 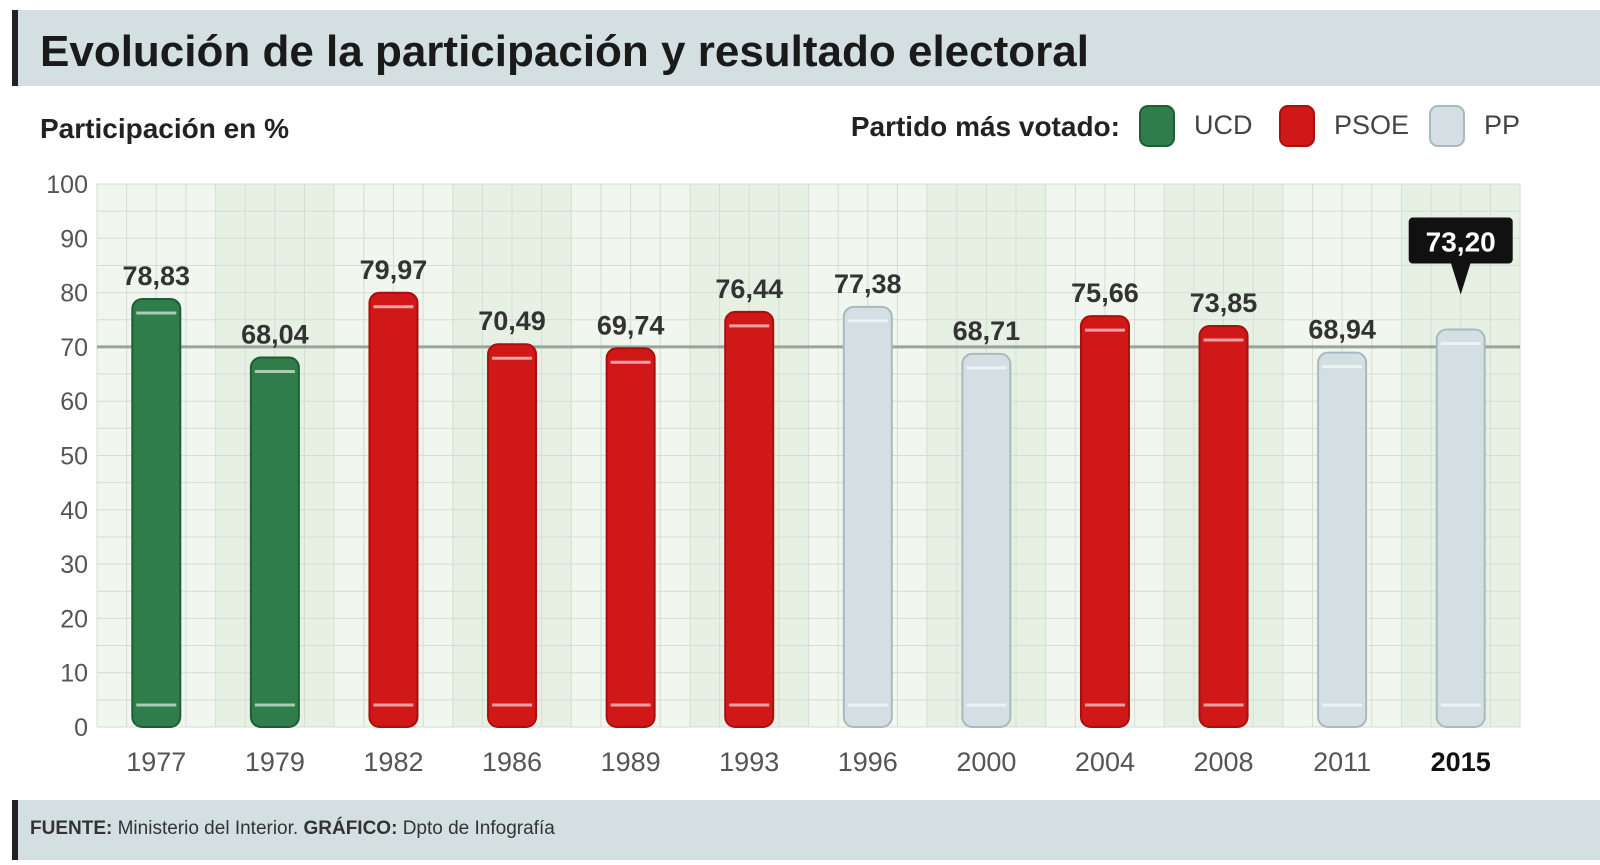 What do you see at coordinates (275, 762) in the screenshot?
I see `x-tick-label: 1979` at bounding box center [275, 762].